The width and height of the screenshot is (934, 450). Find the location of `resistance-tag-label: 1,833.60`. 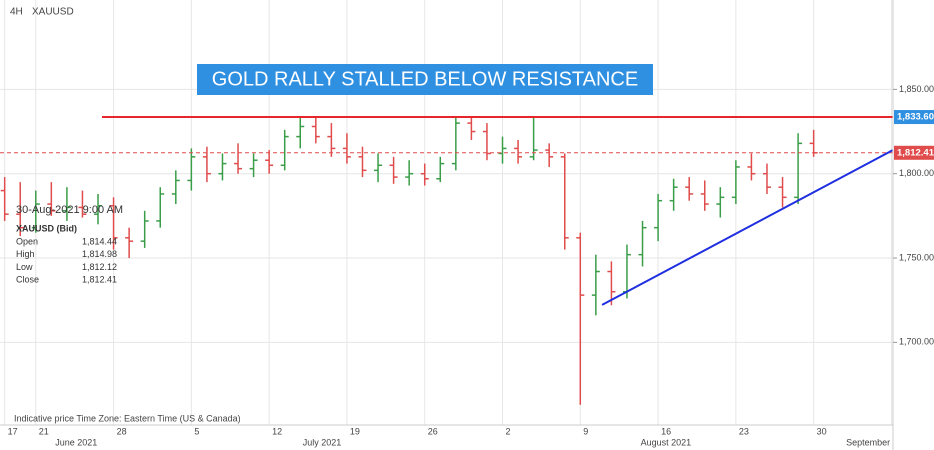

resistance-tag-label: 1,833.60 is located at coordinates (915, 117).